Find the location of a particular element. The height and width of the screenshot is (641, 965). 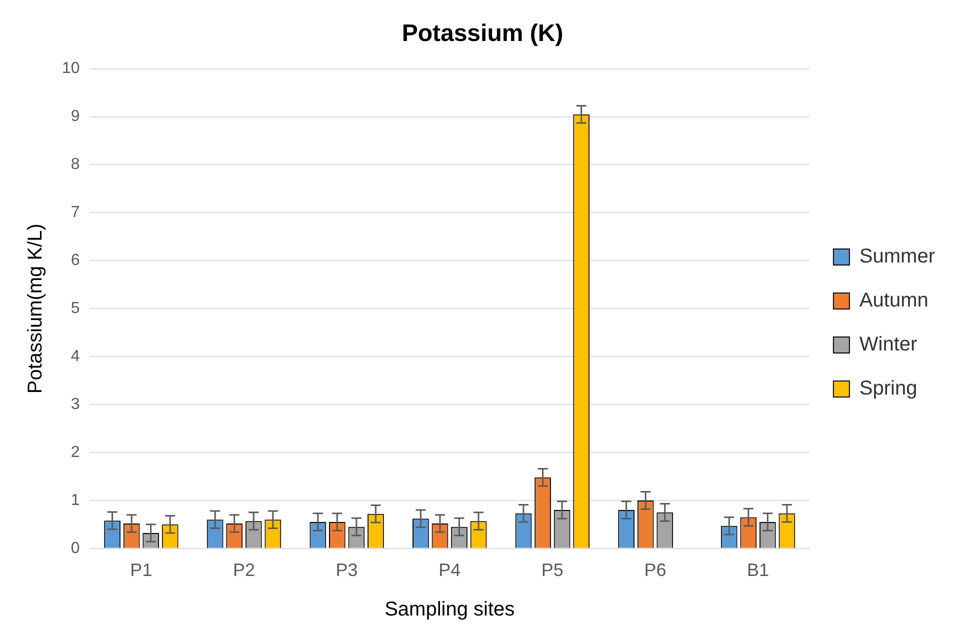

x-tick-label: B1 is located at coordinates (758, 570).